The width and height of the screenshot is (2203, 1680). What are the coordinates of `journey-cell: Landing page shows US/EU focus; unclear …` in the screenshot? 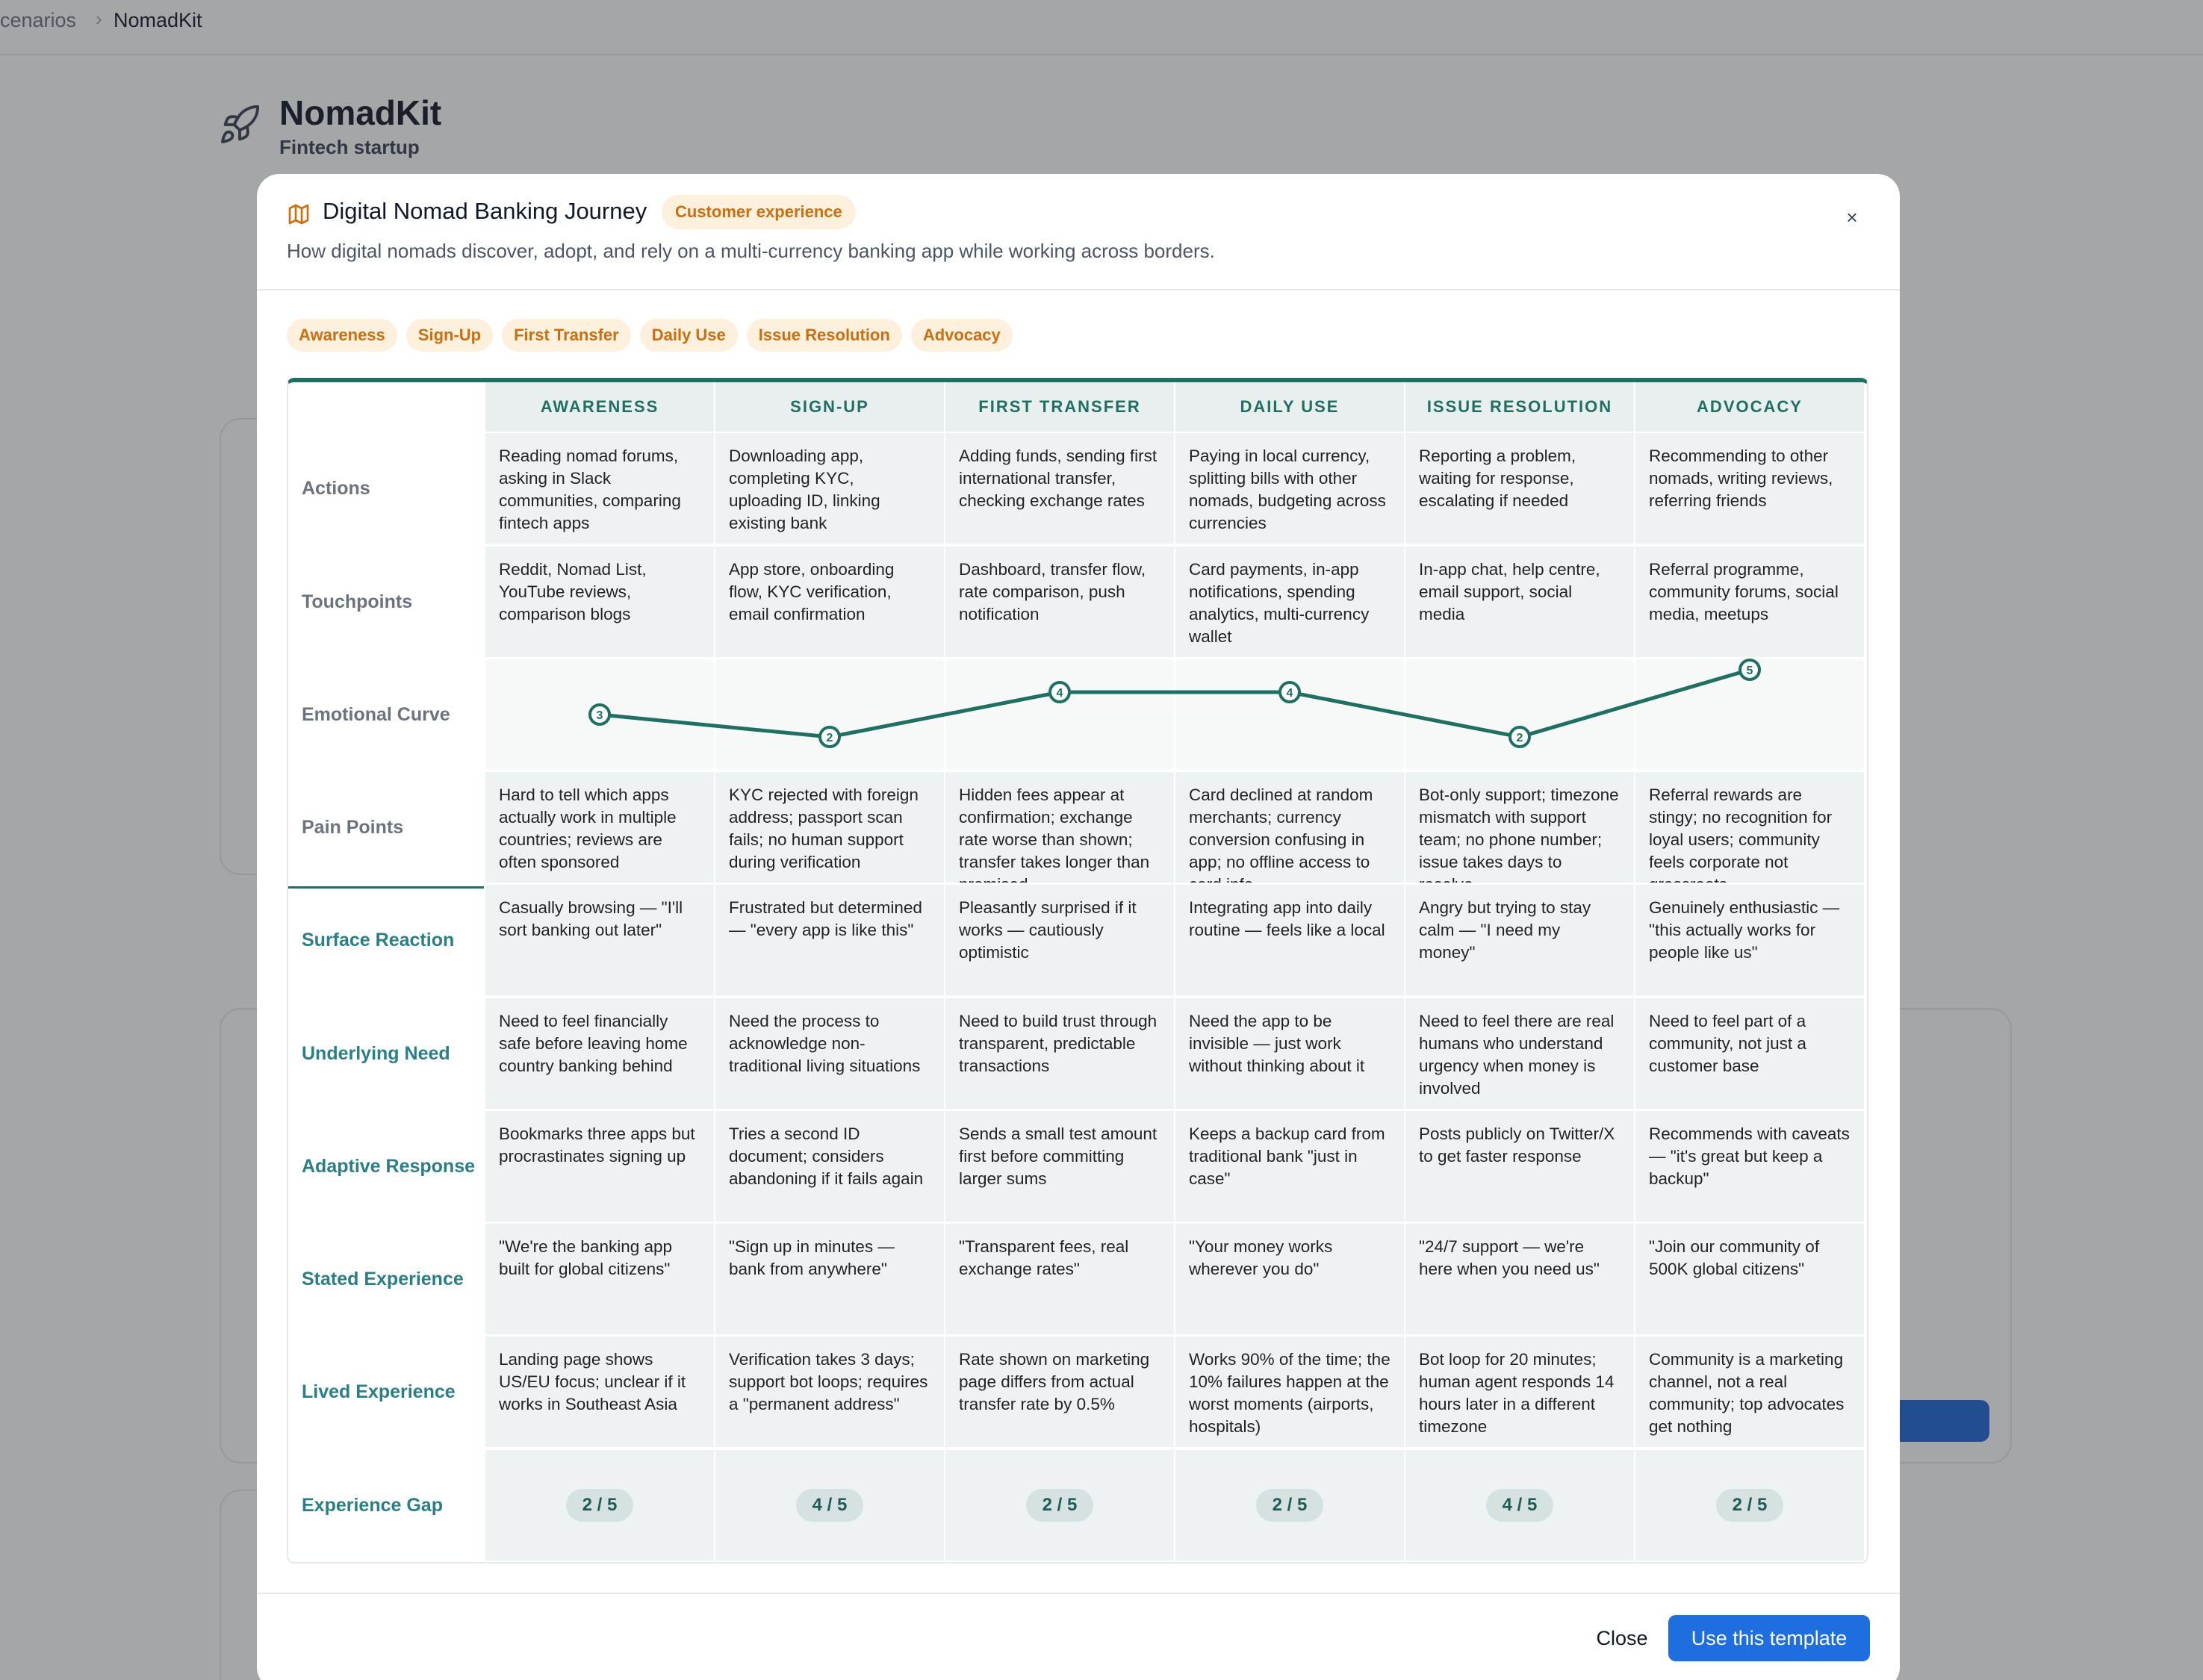 It's located at (599, 1392).